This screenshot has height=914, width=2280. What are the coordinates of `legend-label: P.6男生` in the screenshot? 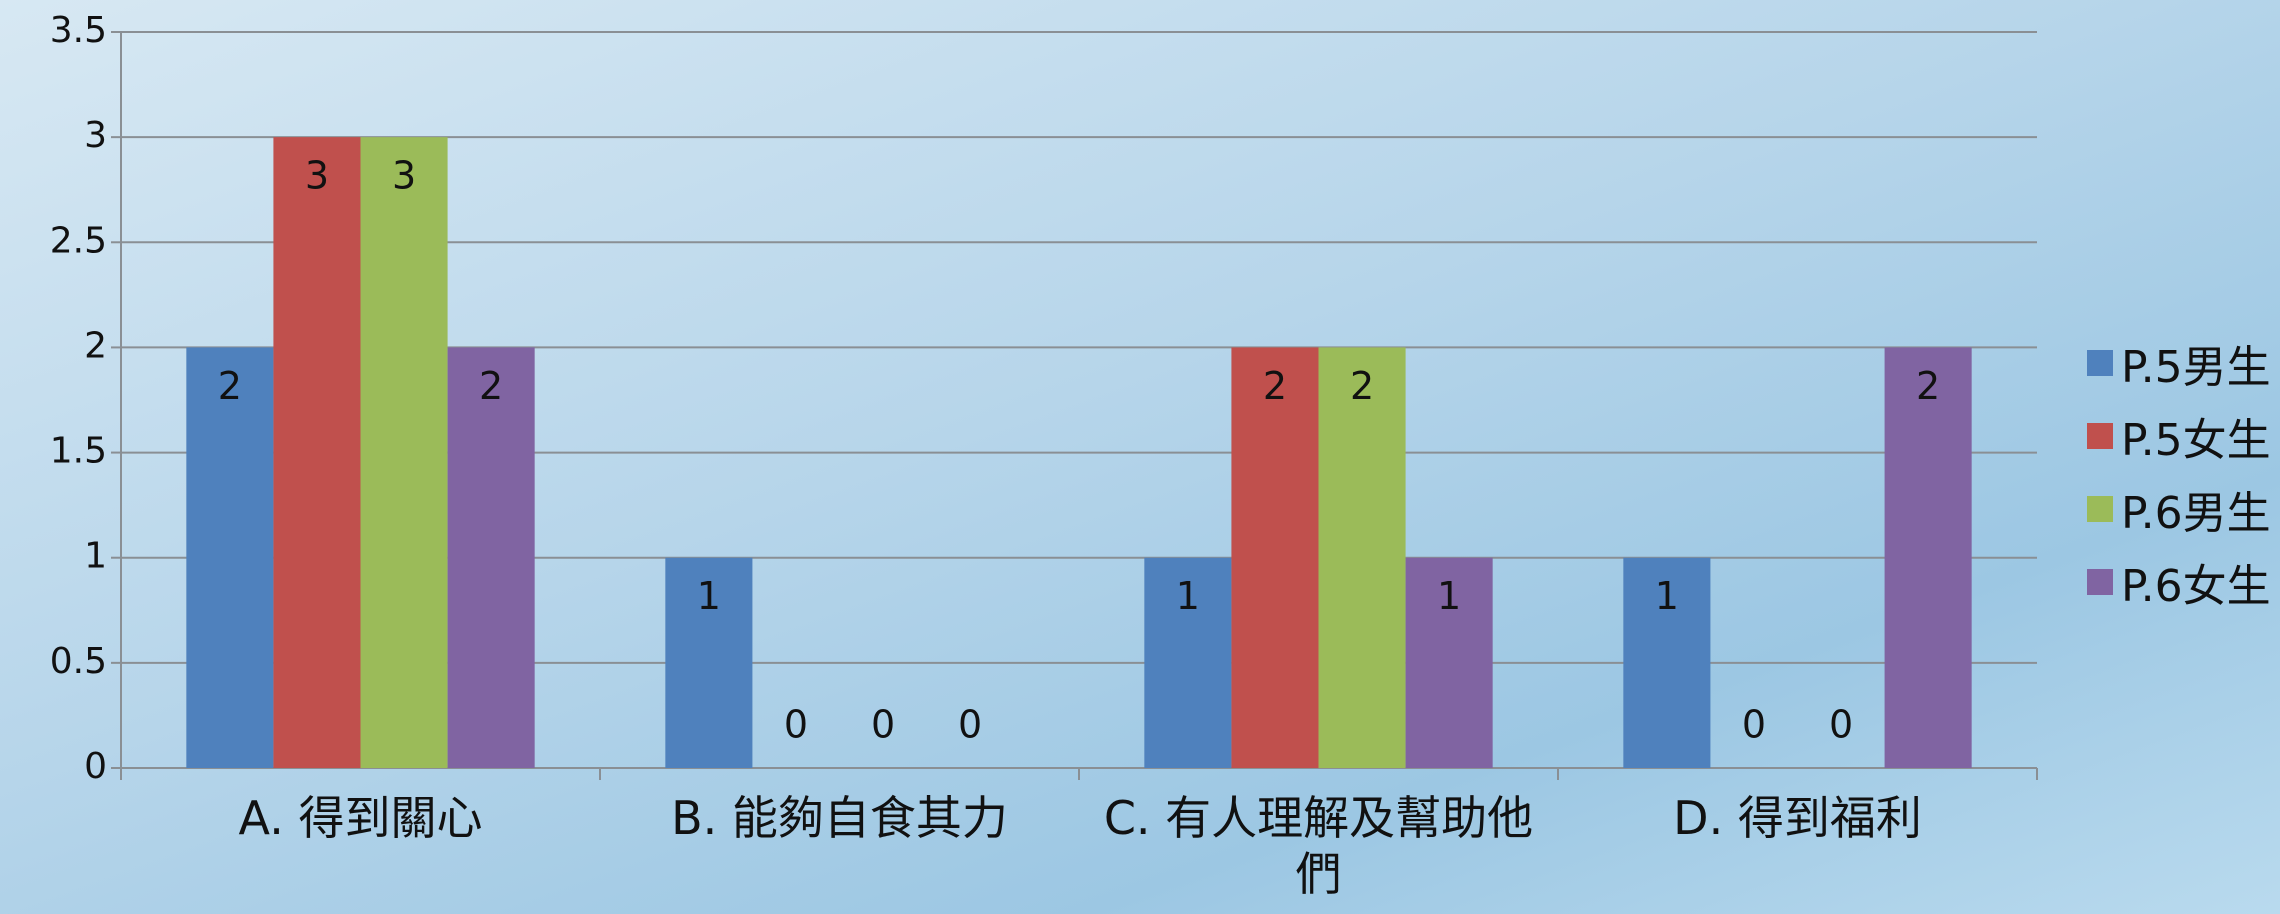 It's located at (2196, 513).